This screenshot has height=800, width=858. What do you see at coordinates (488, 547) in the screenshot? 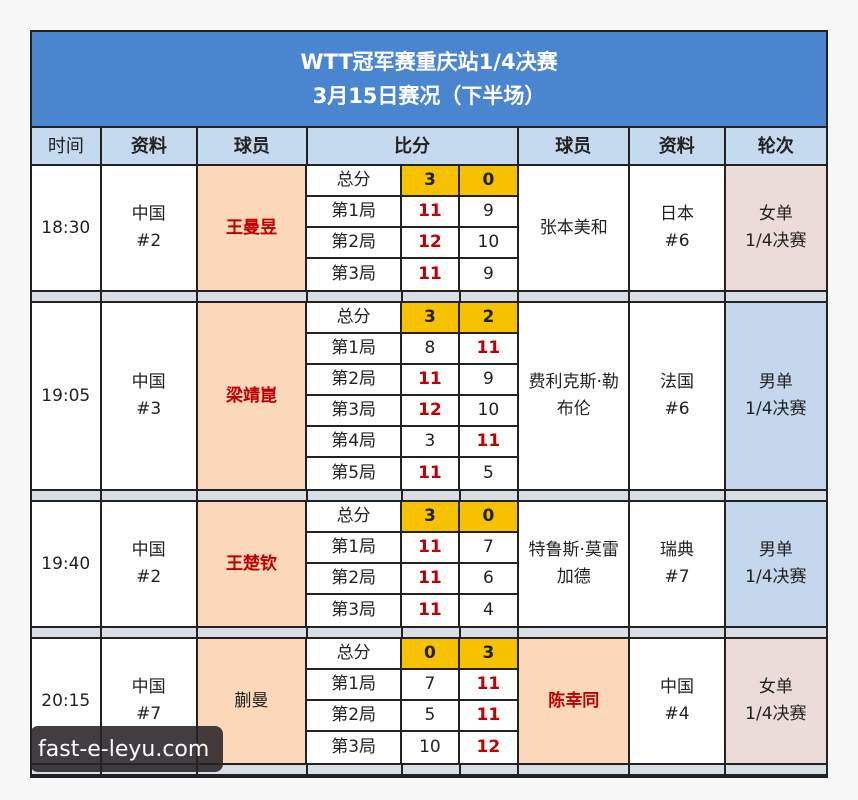
I see `player2-score: 7` at bounding box center [488, 547].